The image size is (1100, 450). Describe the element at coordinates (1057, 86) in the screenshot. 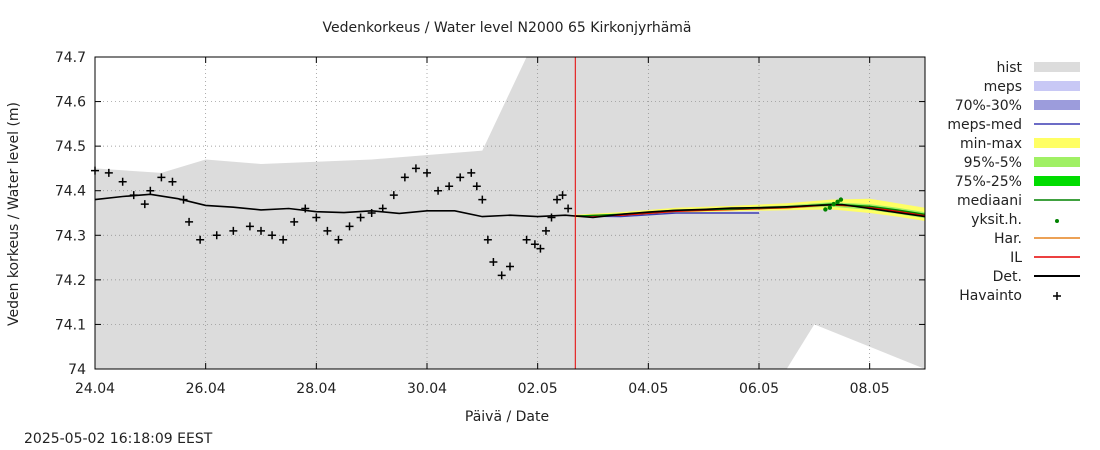

I see `legend-swatch-meps` at that location.